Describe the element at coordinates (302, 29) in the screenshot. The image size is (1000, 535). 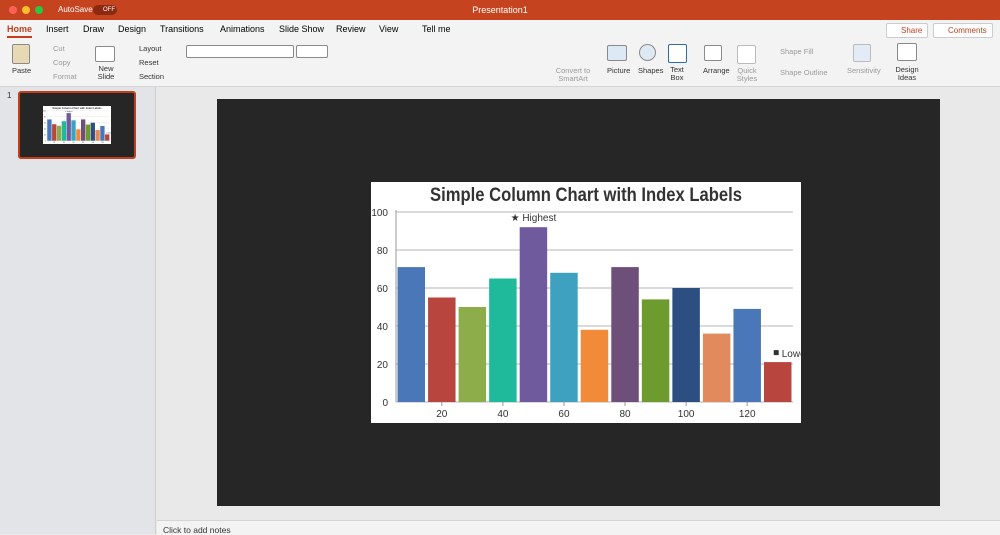
I see `tab: Slide Show` at that location.